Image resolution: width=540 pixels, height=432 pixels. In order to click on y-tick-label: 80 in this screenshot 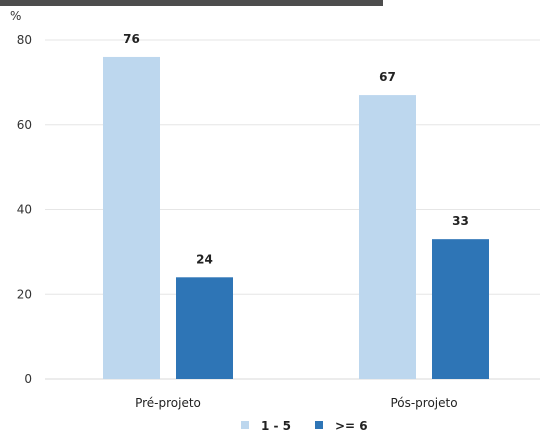, I will do `click(24, 40)`.